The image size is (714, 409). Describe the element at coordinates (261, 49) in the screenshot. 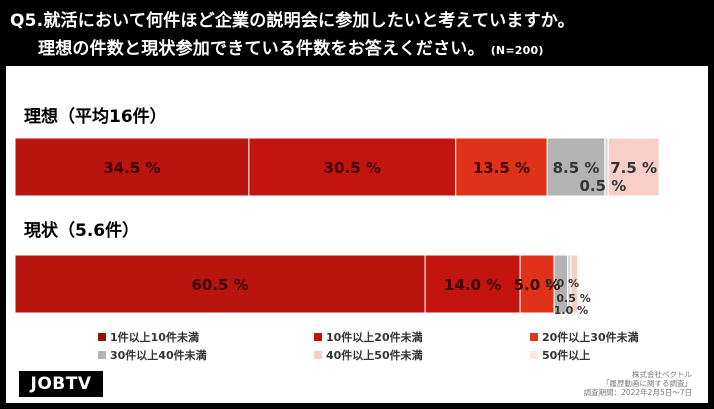

I see `question-subtitle-text: 理想の件数と現状参加できている件数をお答えください。` at that location.